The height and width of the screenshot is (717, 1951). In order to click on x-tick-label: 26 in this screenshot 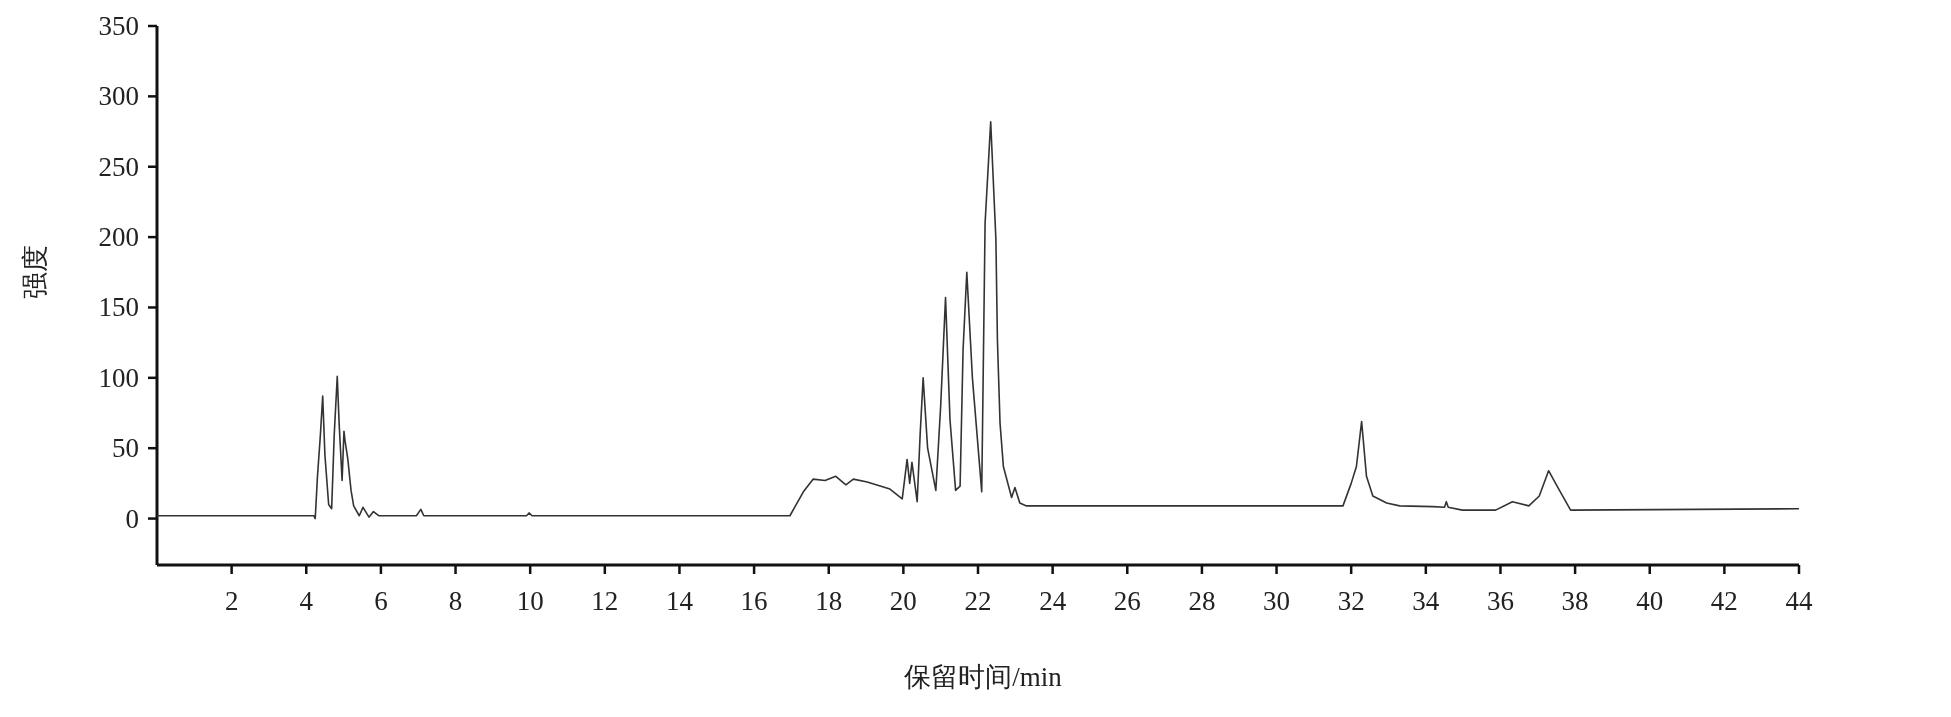, I will do `click(1127, 601)`.